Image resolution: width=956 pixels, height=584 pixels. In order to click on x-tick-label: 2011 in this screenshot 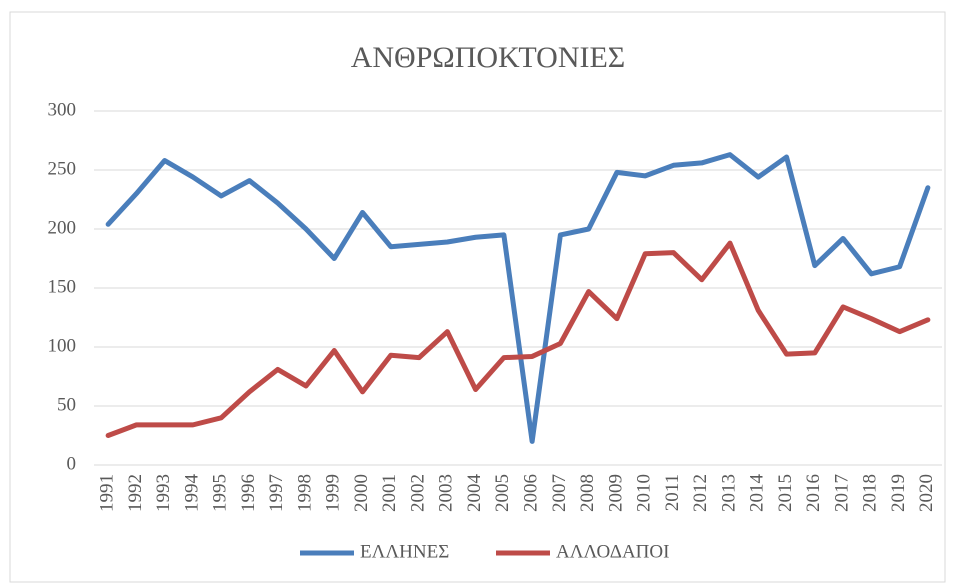, I will do `click(672, 492)`.